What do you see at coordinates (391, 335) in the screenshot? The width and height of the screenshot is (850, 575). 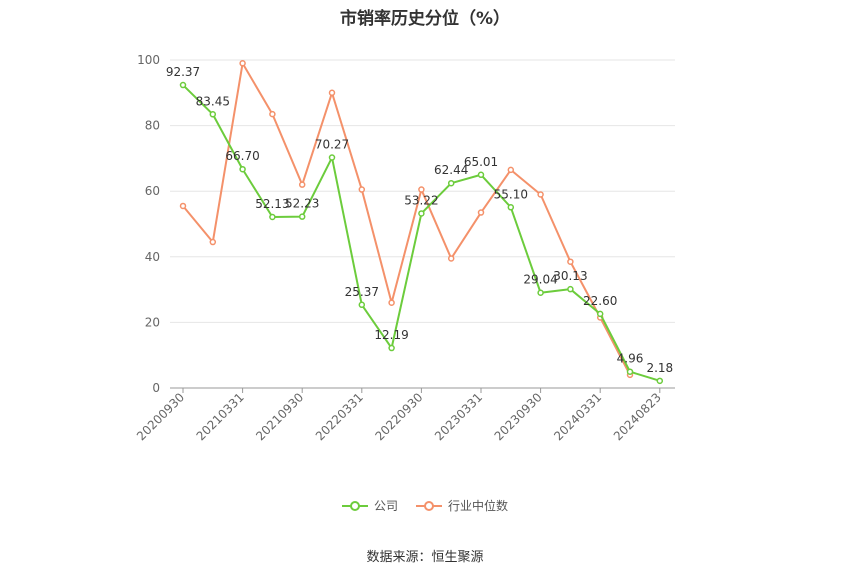 I see `data-label: 12.19` at bounding box center [391, 335].